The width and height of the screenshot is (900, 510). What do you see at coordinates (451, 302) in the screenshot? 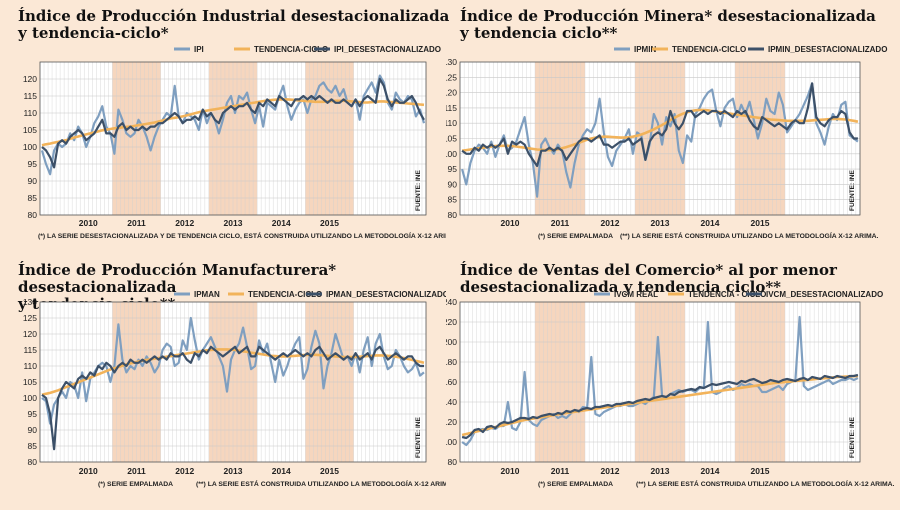
I see `y-tick-label: 240` at bounding box center [451, 302].